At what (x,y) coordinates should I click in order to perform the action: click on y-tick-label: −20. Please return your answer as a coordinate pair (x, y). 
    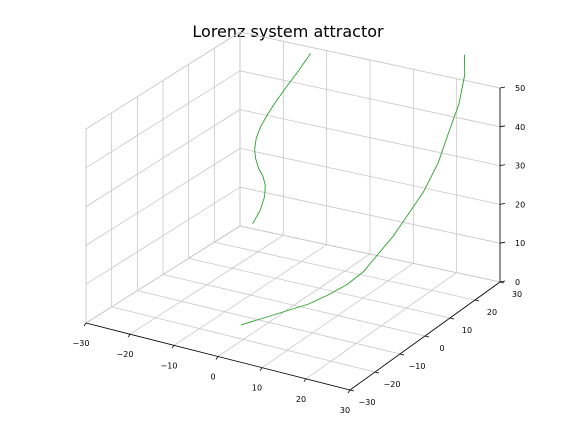
    Looking at the image, I should click on (392, 384).